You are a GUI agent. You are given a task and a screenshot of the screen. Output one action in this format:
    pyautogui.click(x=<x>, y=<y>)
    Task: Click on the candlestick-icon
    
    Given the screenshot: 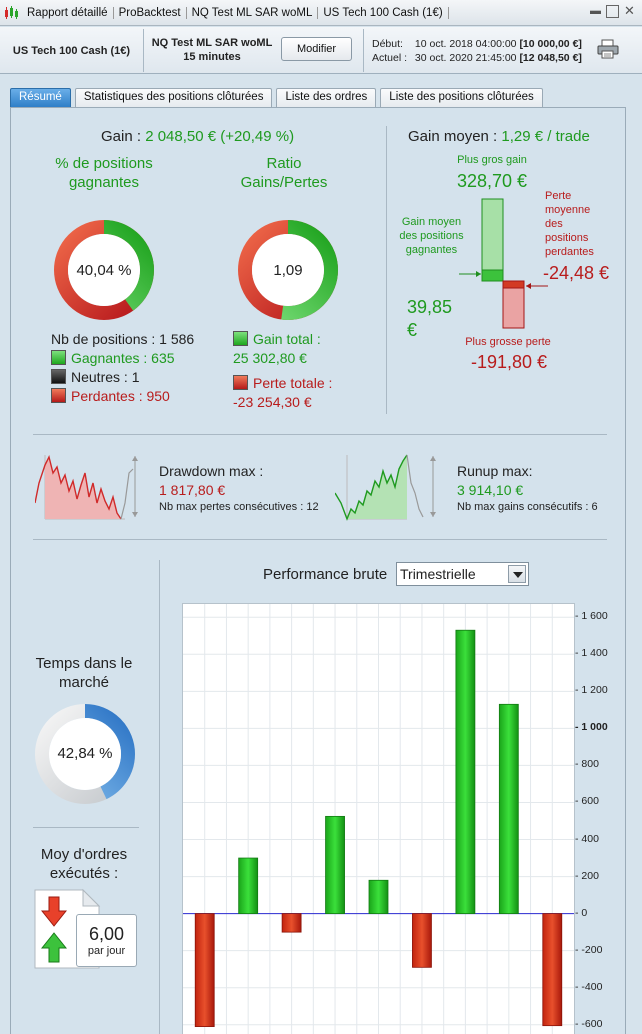 What is the action you would take?
    pyautogui.click(x=11, y=12)
    